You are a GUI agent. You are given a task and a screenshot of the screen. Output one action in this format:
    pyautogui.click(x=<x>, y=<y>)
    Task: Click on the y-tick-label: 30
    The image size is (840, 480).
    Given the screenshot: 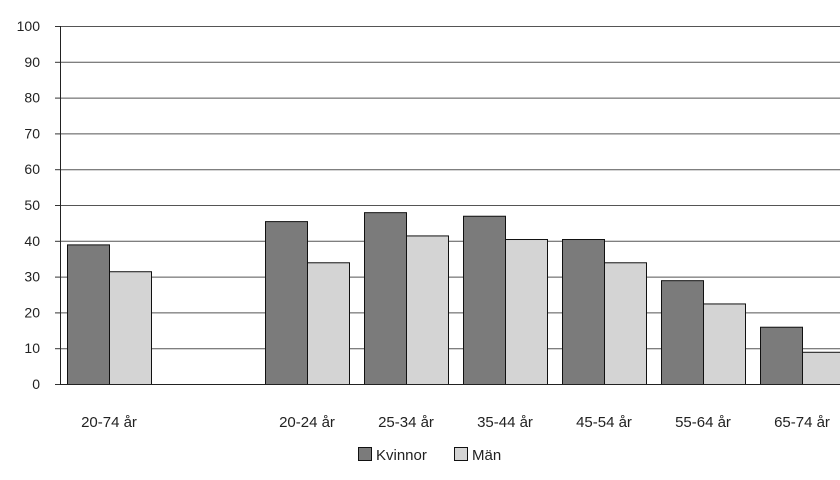 What is the action you would take?
    pyautogui.click(x=32, y=277)
    